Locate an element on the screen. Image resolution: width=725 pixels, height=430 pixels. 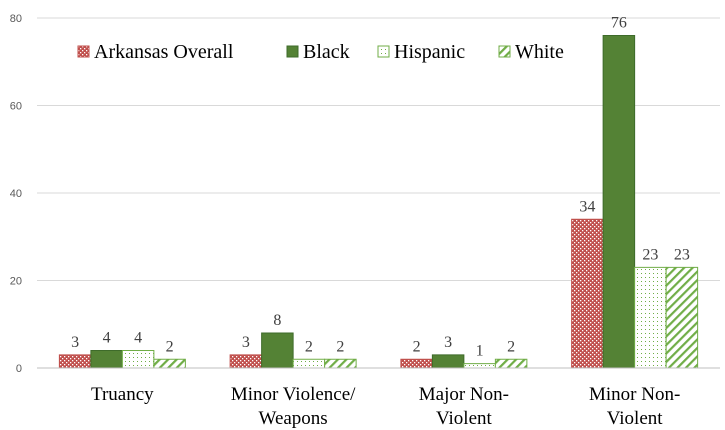
data-label: 8 is located at coordinates (277, 320).